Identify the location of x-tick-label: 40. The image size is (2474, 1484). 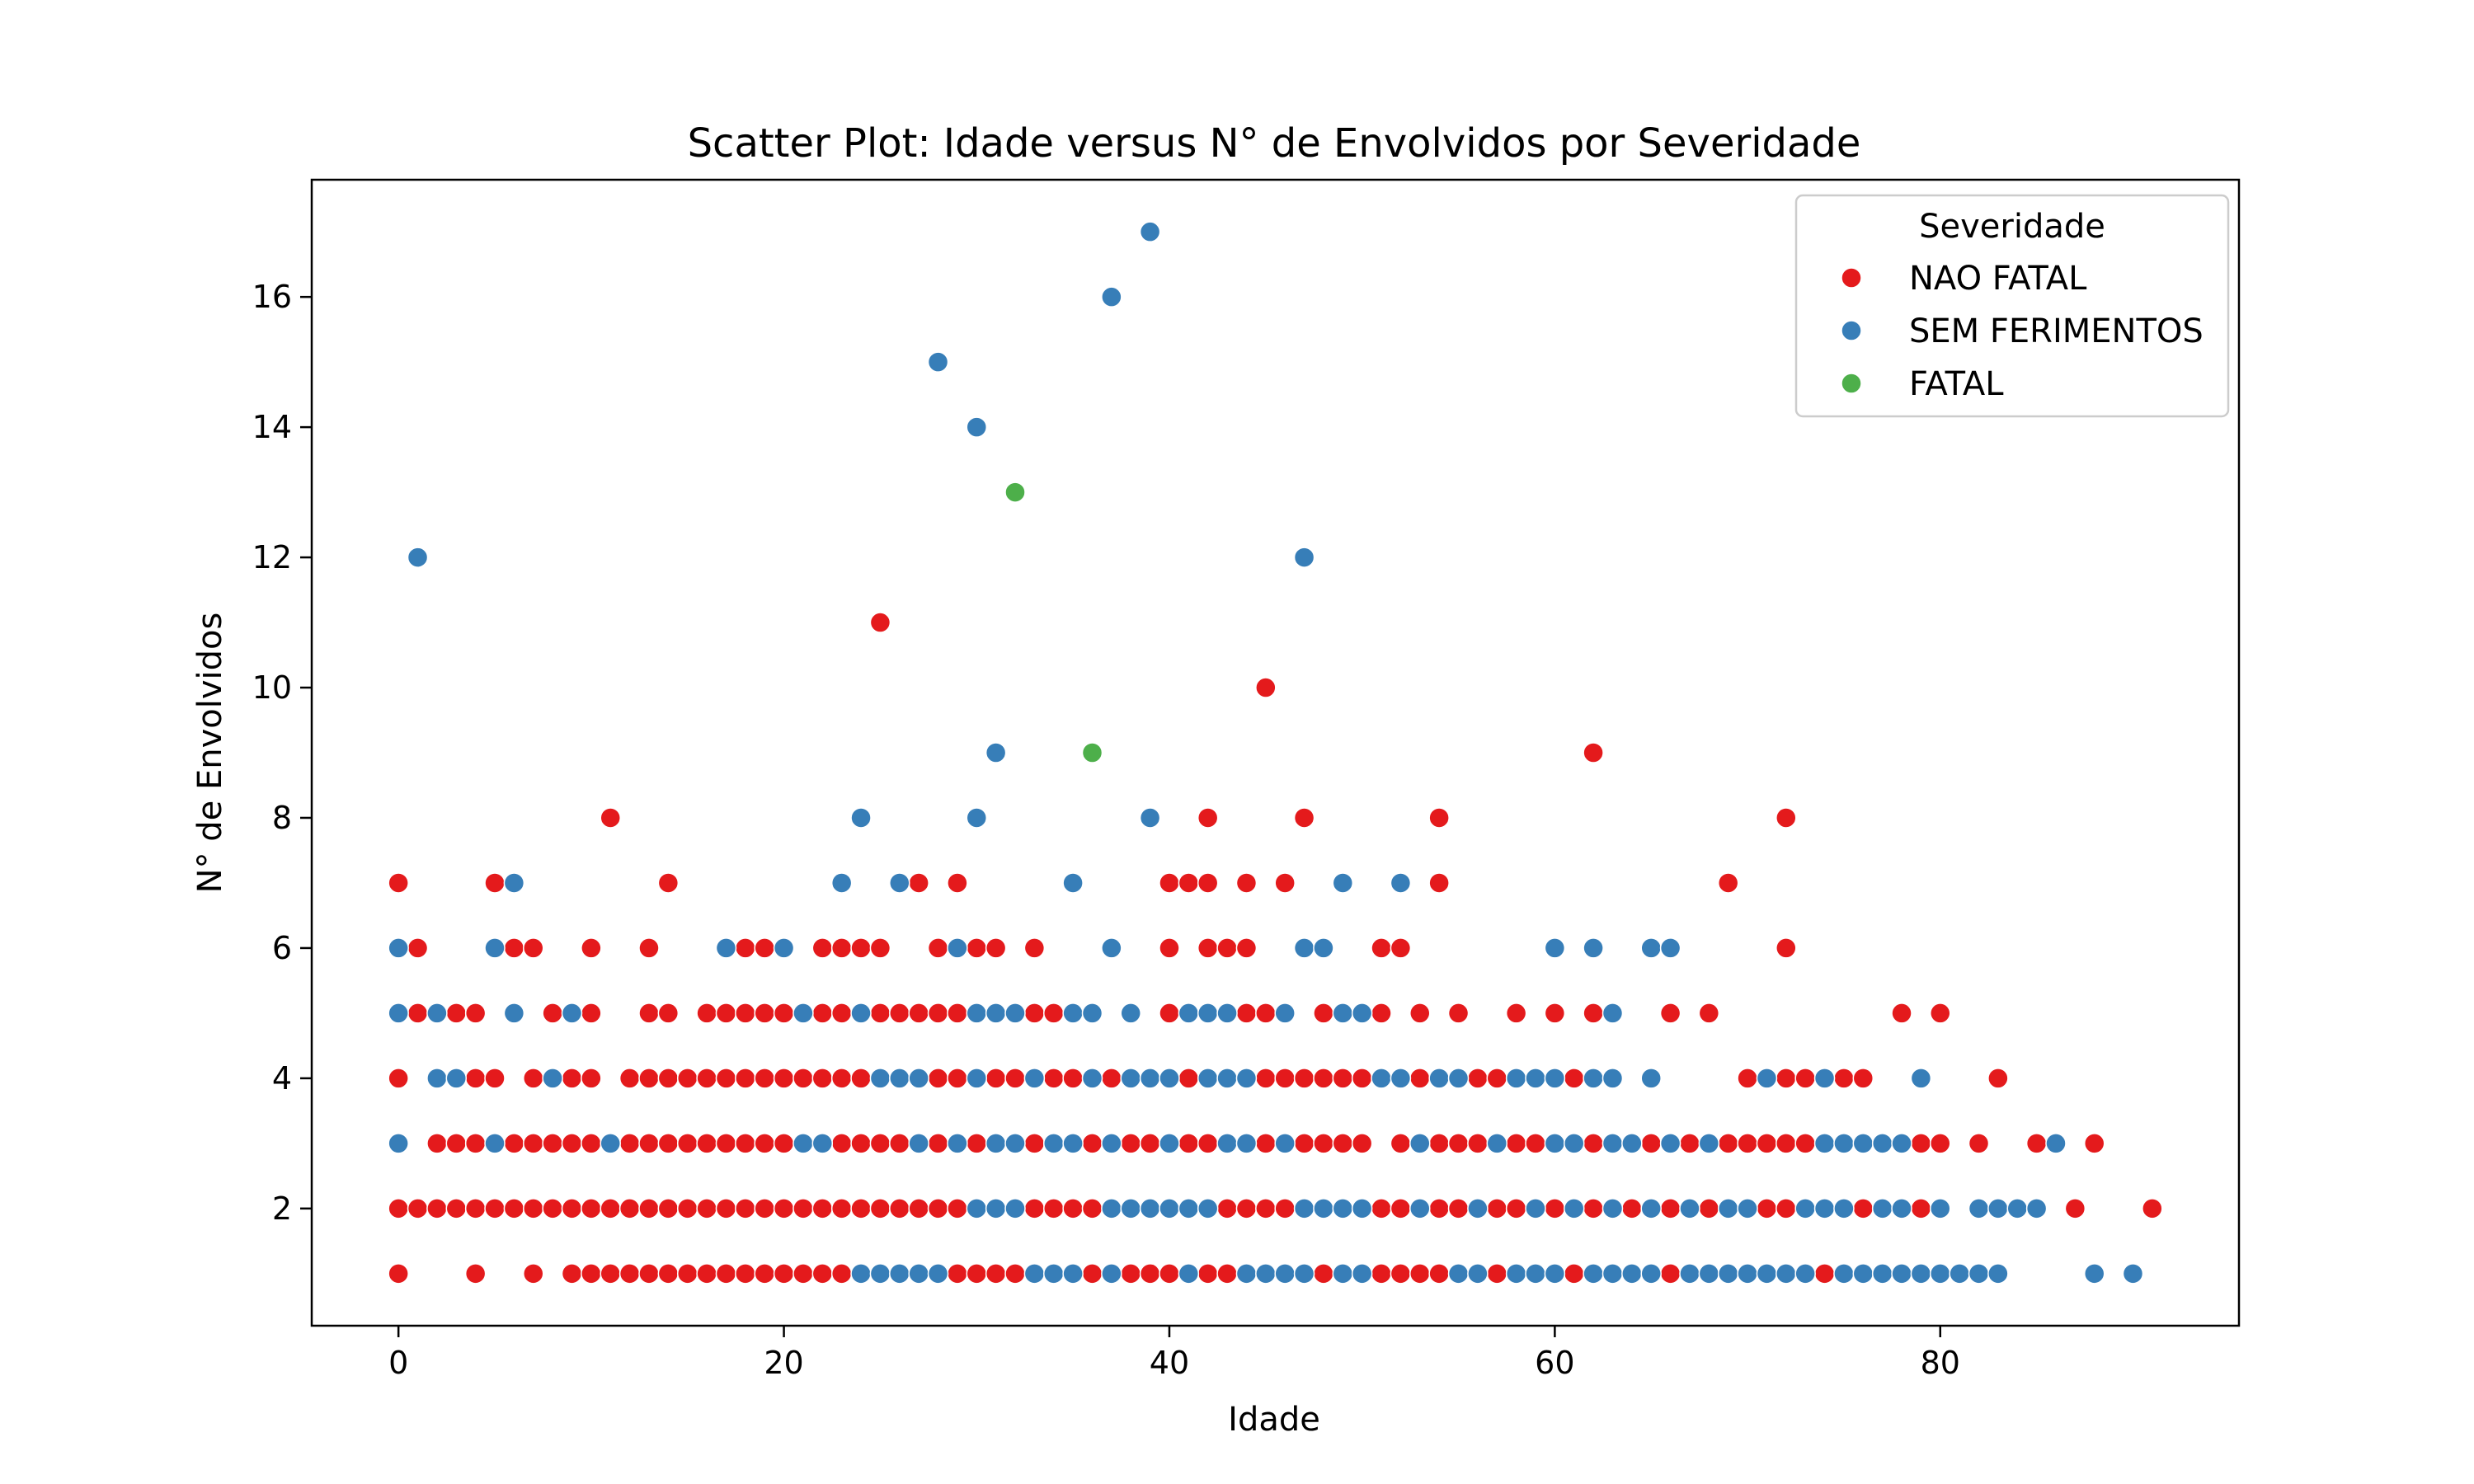
(1169, 1363).